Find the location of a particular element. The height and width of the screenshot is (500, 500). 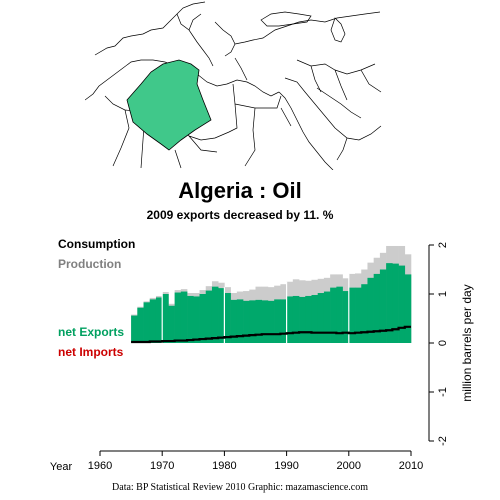

chart-subtitle: 2009 exports decreased by 11. % is located at coordinates (240, 215).